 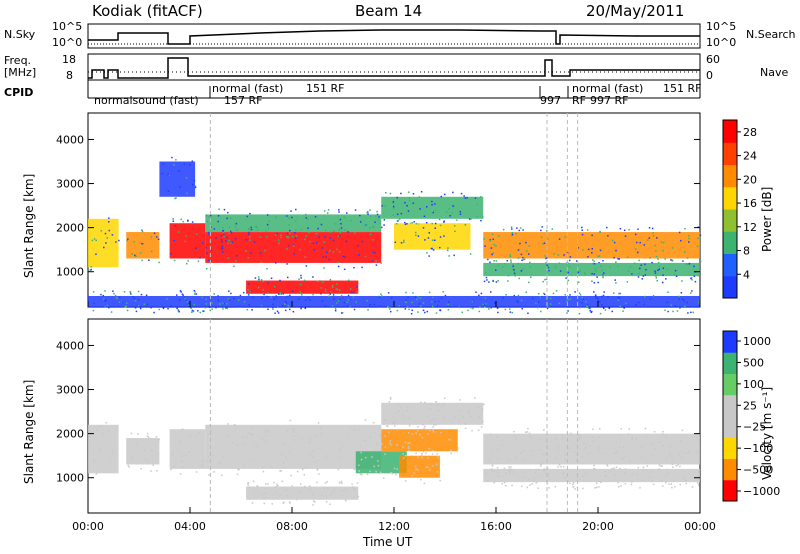 What do you see at coordinates (767, 433) in the screenshot?
I see `velocity-colorbar-label: Velocity [m s⁻¹]` at bounding box center [767, 433].